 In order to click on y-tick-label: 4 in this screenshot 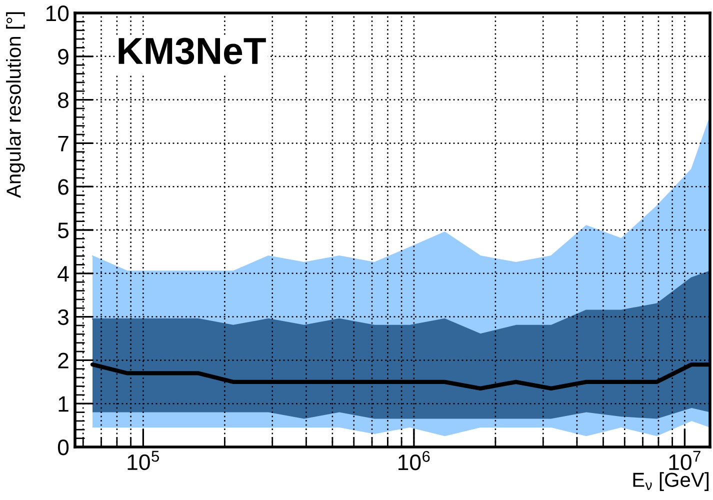, I will do `click(63, 274)`.